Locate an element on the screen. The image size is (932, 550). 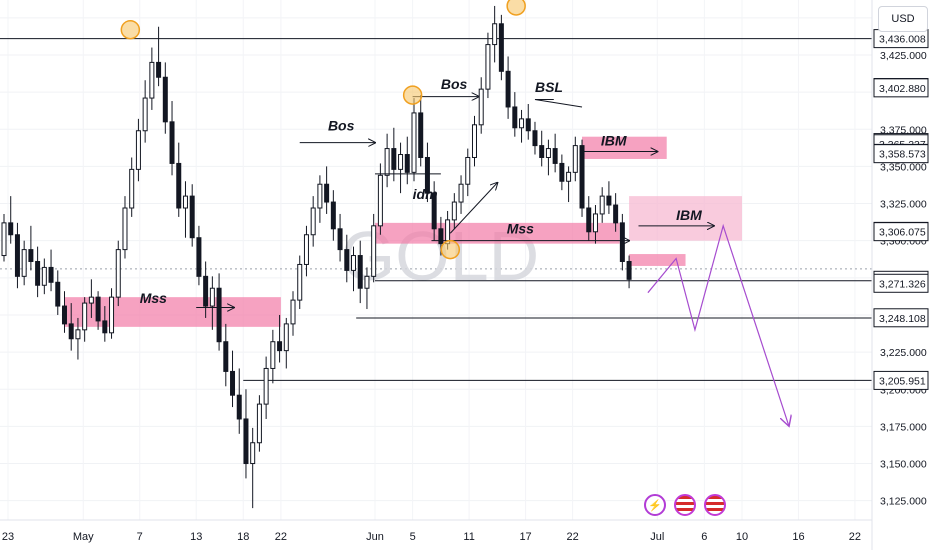
price-label-text: 3,306.075 is located at coordinates (902, 233).